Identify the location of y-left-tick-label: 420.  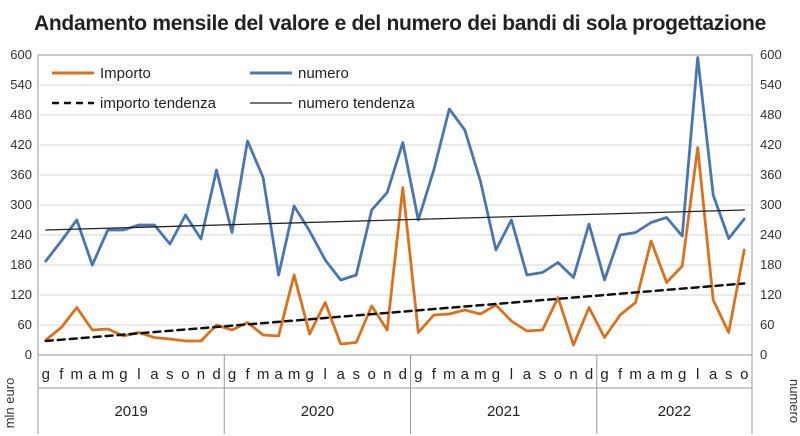
(21, 144).